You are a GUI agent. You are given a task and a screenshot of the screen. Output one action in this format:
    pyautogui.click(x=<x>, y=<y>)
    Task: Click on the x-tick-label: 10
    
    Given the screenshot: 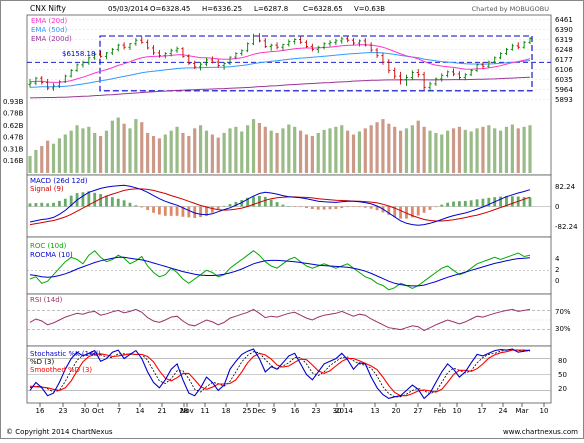 What is the action you would take?
    pyautogui.click(x=457, y=411)
    